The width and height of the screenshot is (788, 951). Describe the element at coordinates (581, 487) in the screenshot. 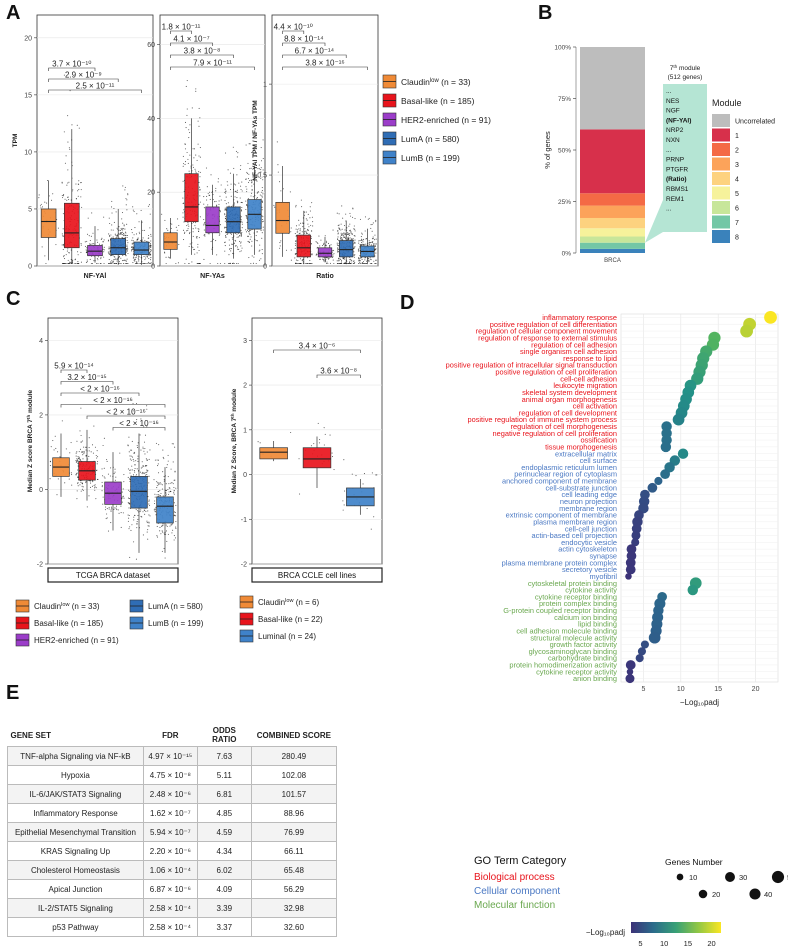

I see `go-term-label: cell-substrate junction` at that location.